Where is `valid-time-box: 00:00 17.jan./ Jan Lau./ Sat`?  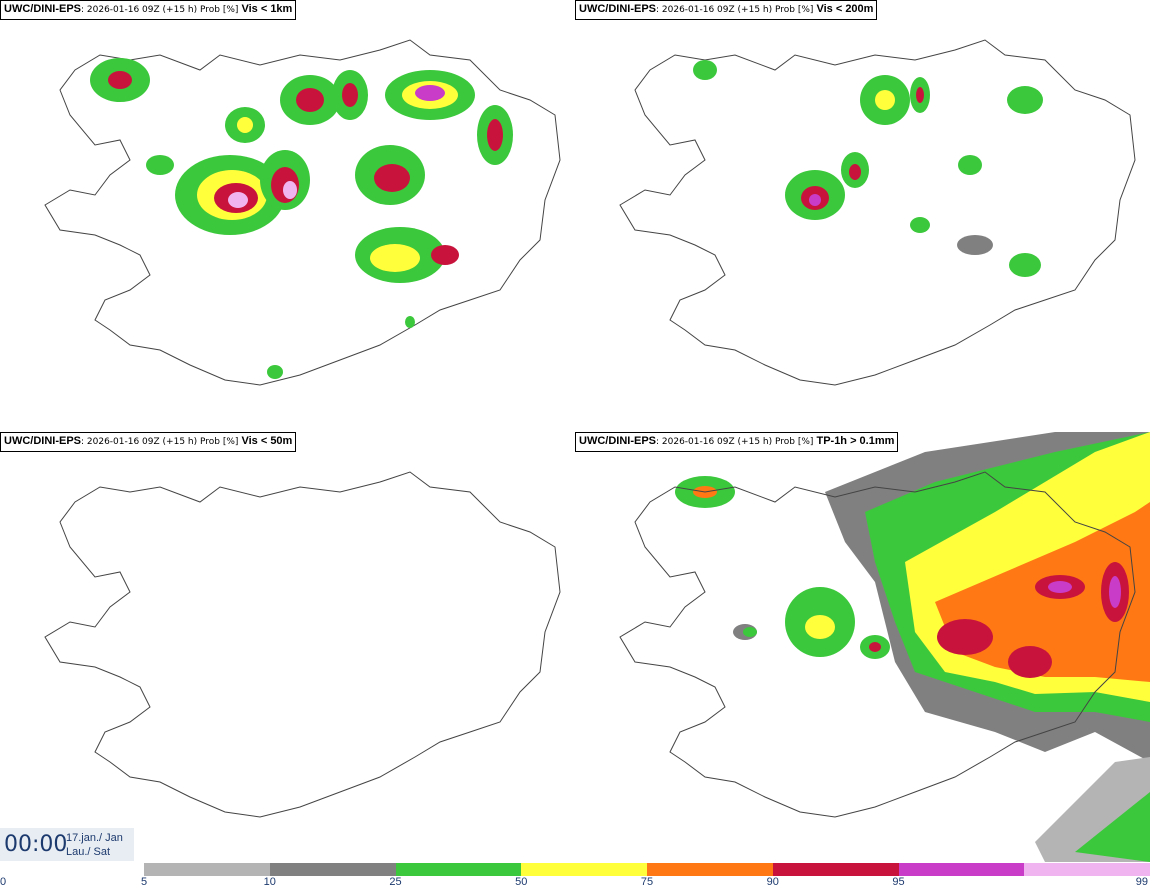
valid-time-box: 00:00 17.jan./ Jan Lau./ Sat is located at coordinates (67, 844).